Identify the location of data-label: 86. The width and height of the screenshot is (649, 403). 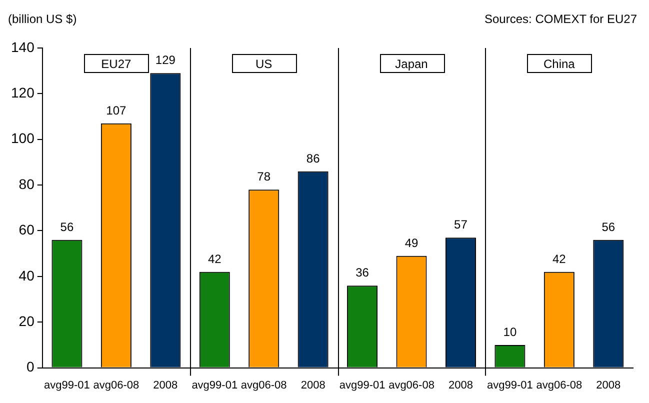
(313, 158).